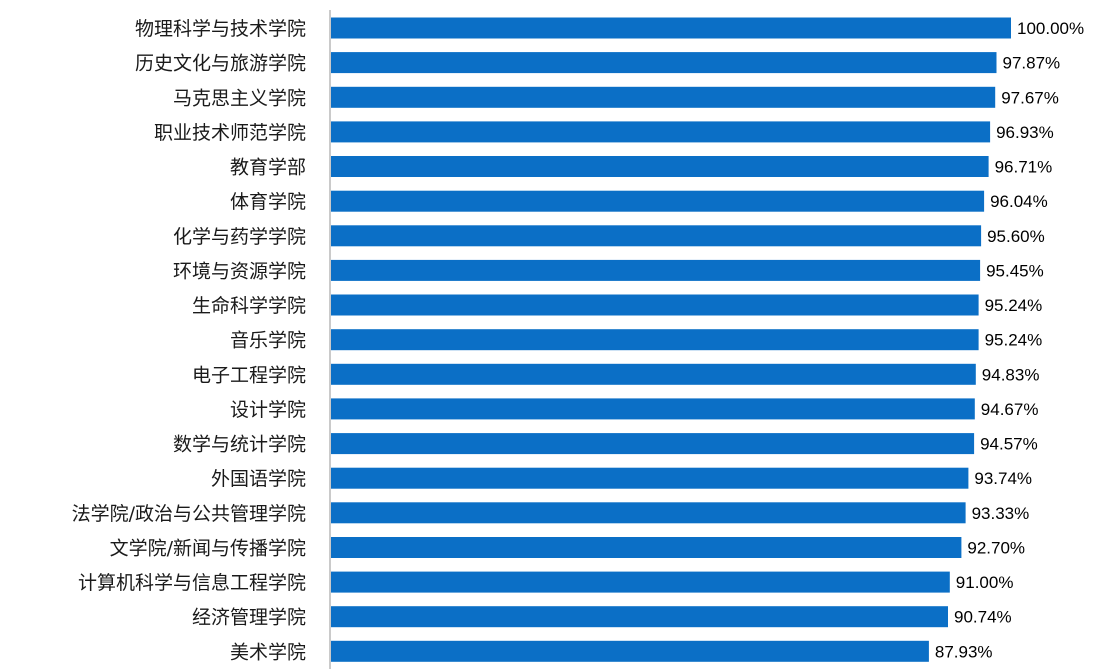  Describe the element at coordinates (268, 652) in the screenshot. I see `category-label: 美术学院` at that location.